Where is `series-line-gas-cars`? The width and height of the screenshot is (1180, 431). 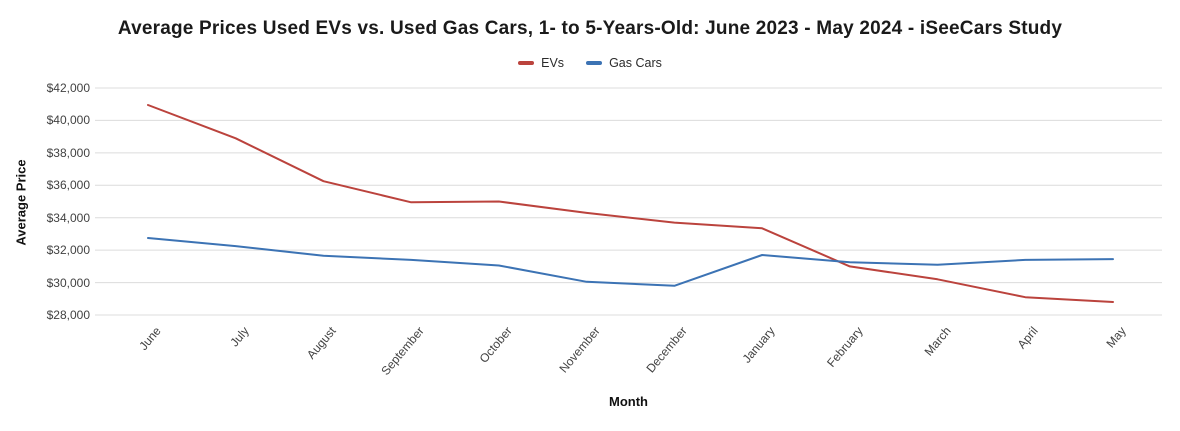
series-line-gas-cars is located at coordinates (630, 262).